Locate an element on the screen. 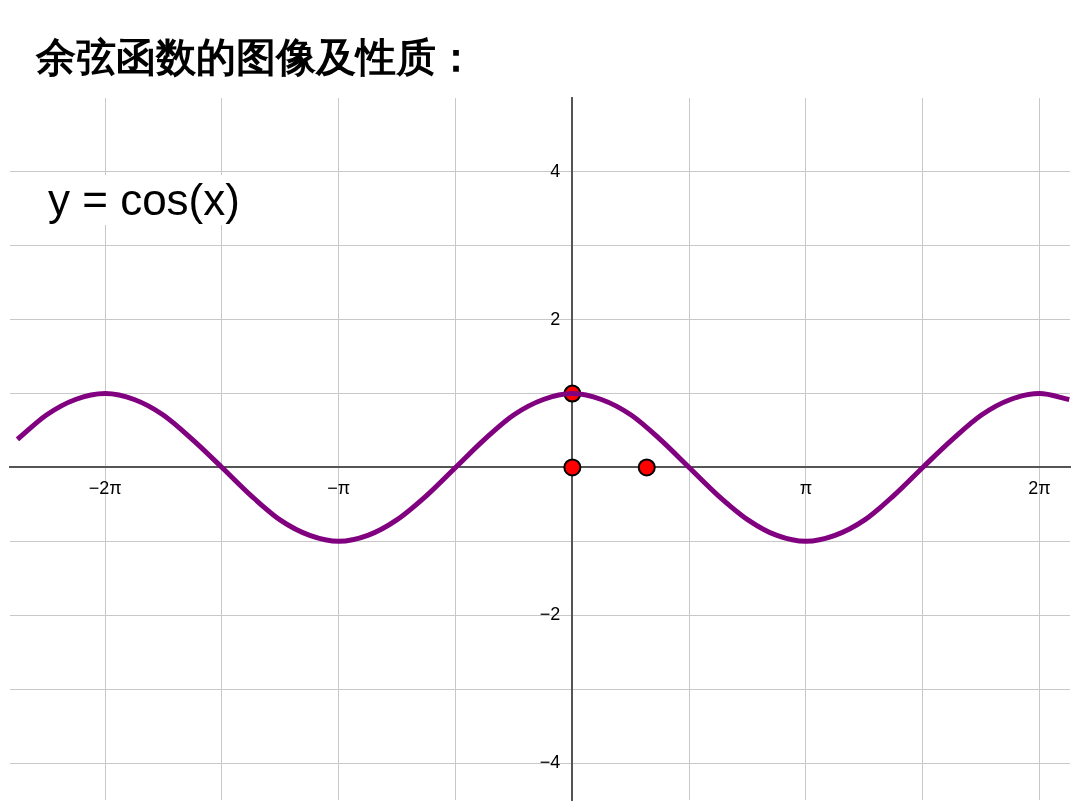  y-tick-label: −2 is located at coordinates (550, 614).